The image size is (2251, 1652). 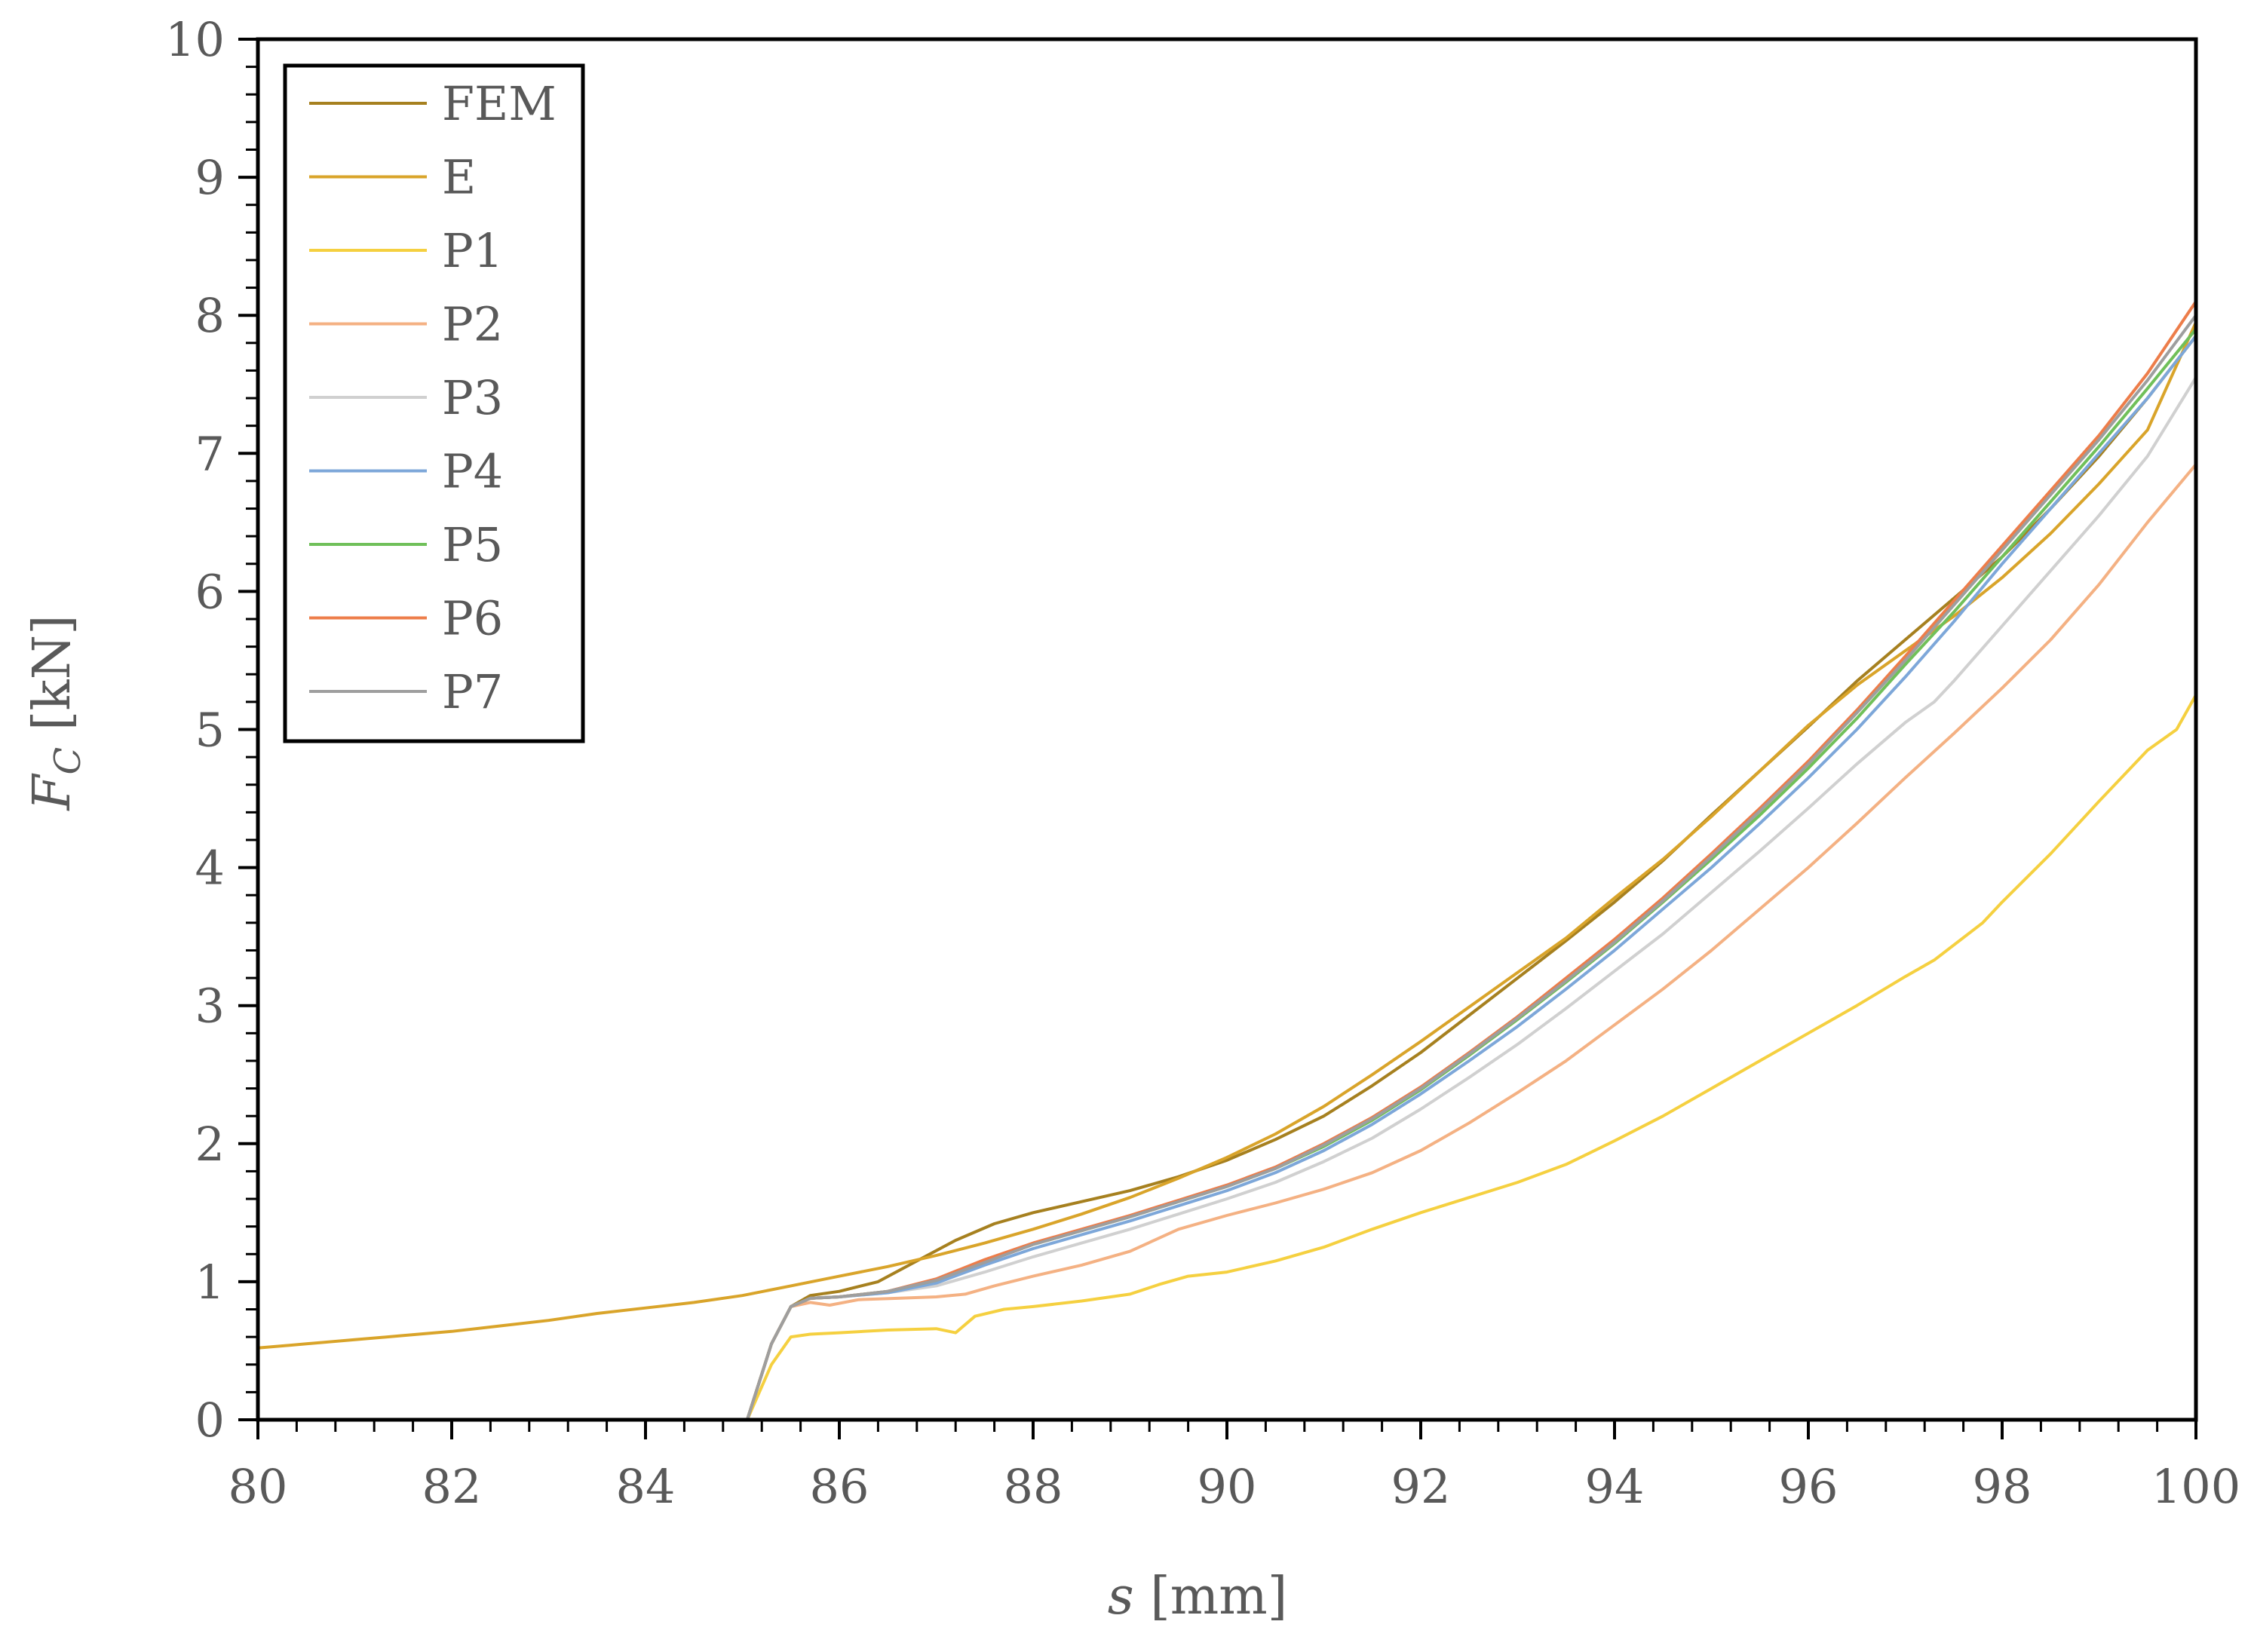 I want to click on y-tick-label: 3, so click(x=210, y=1006).